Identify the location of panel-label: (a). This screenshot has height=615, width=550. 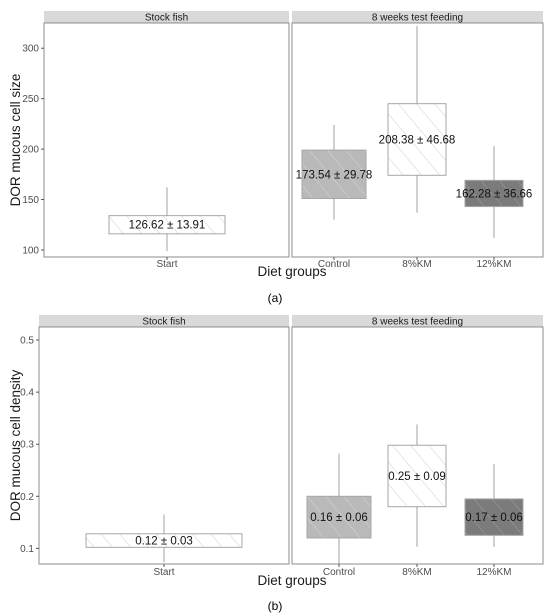
(275, 298).